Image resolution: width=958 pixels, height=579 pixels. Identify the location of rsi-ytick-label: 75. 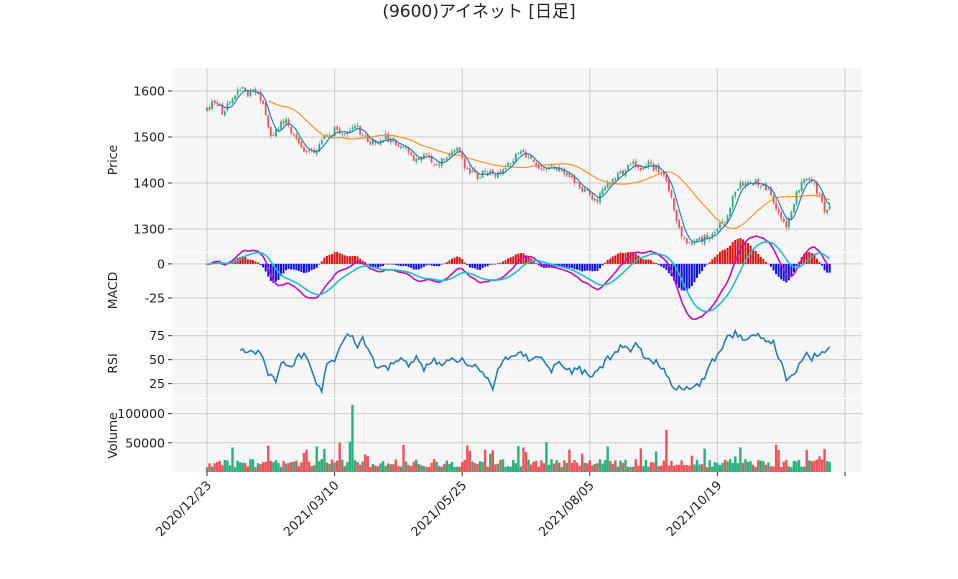
(157, 335).